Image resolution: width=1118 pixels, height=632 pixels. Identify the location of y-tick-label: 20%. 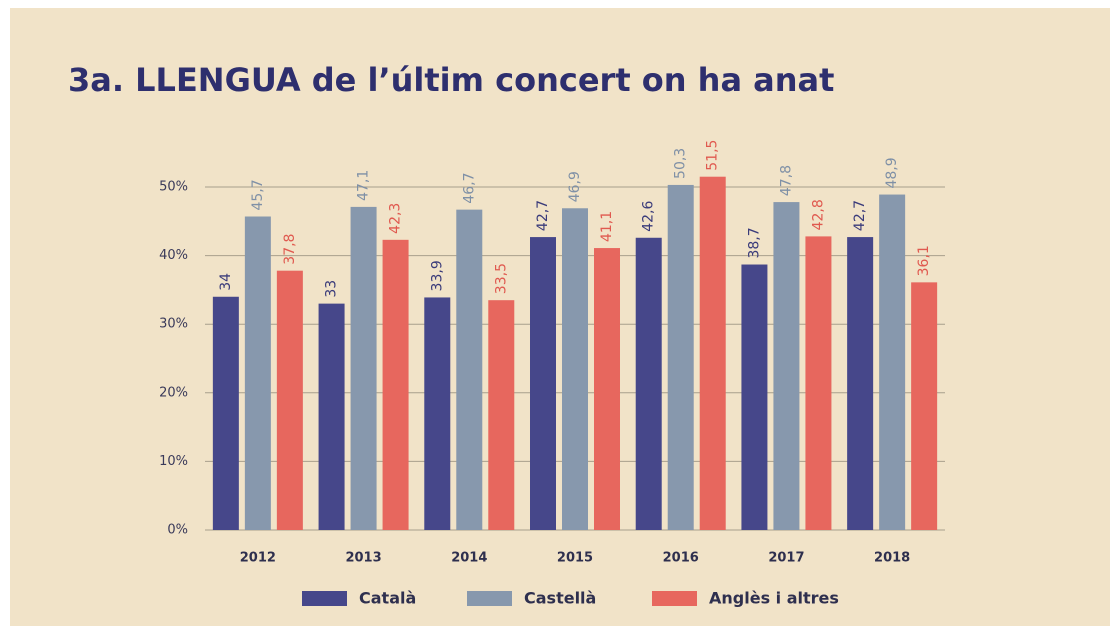
(173, 392).